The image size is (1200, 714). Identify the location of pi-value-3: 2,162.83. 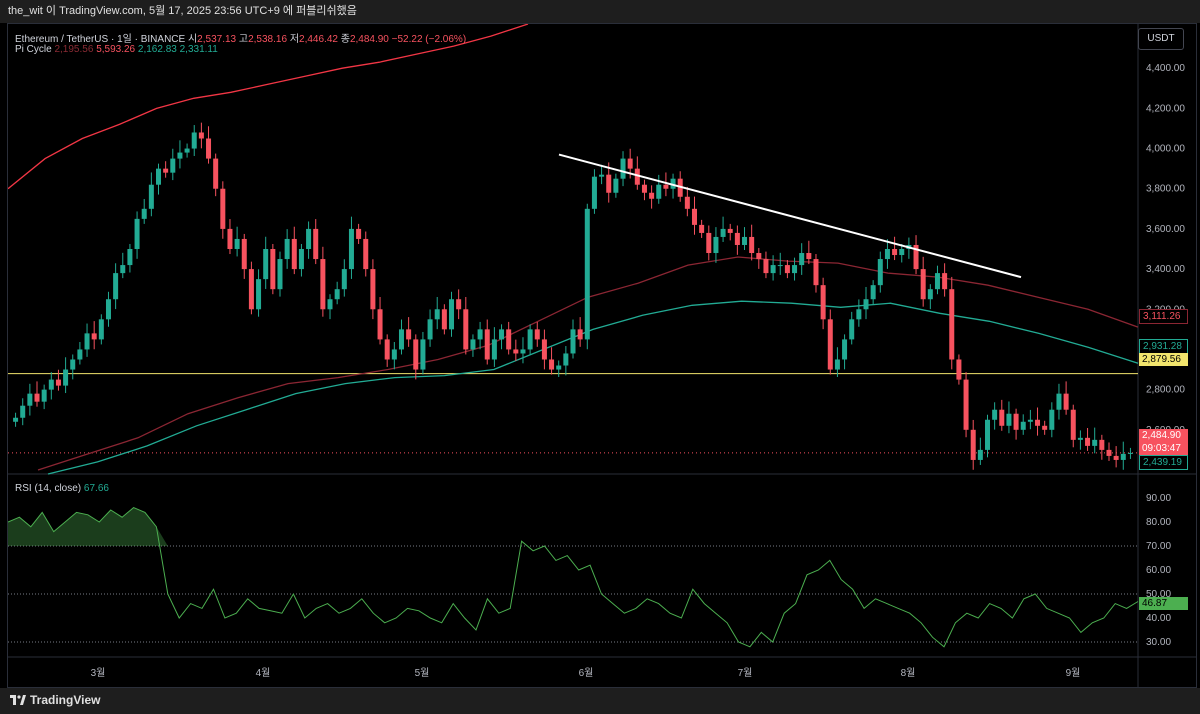
(157, 49).